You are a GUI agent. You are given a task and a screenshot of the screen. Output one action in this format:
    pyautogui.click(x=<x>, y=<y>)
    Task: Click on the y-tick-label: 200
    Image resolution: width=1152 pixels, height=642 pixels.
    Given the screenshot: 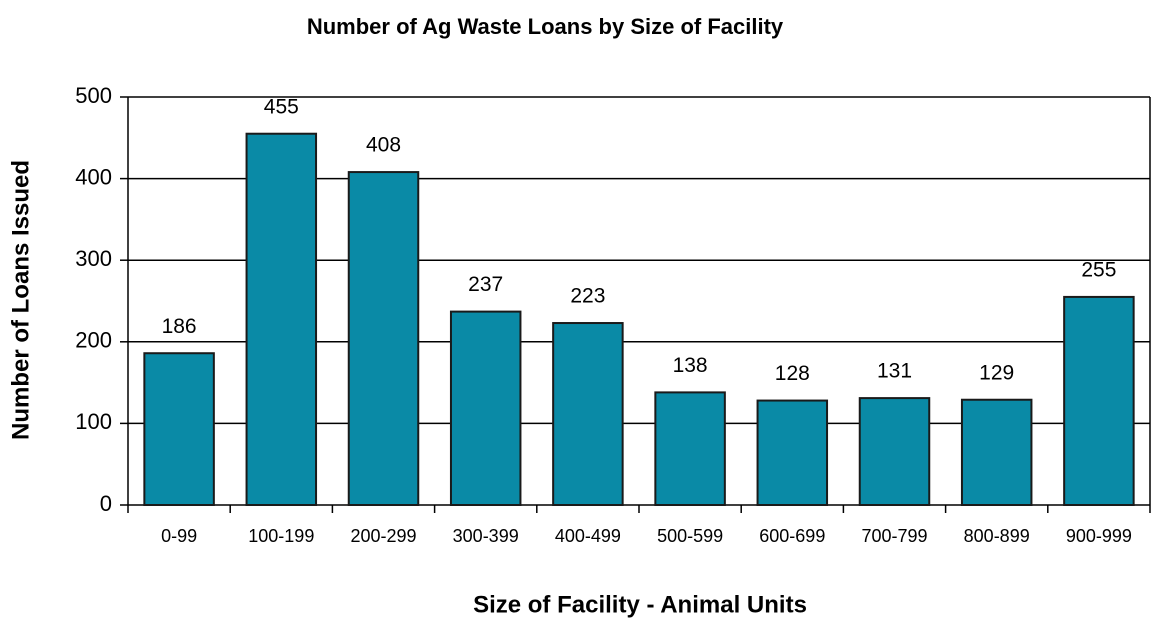 What is the action you would take?
    pyautogui.click(x=93, y=340)
    